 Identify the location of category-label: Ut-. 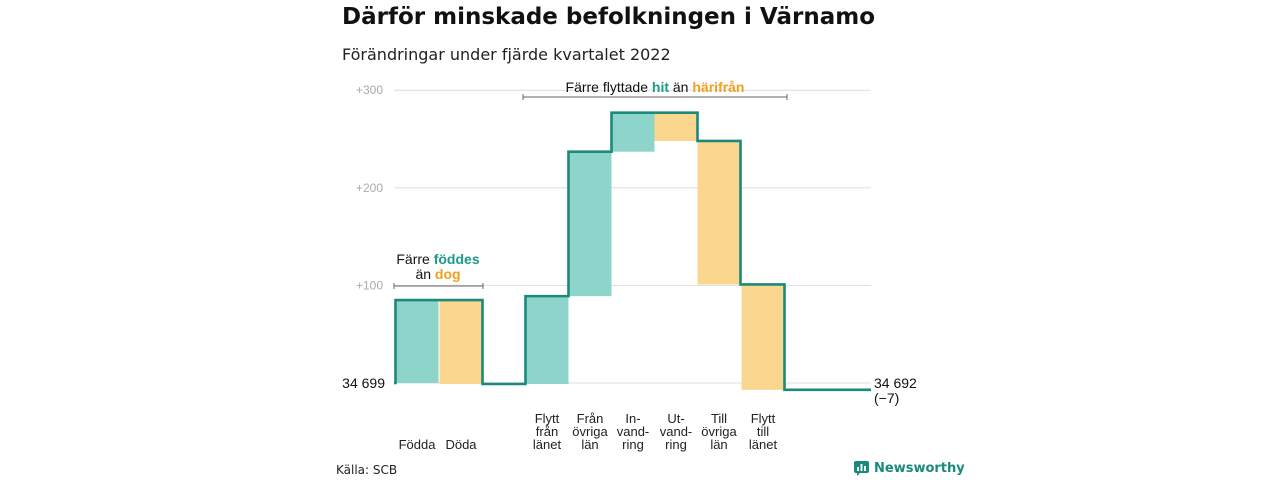
(675, 418).